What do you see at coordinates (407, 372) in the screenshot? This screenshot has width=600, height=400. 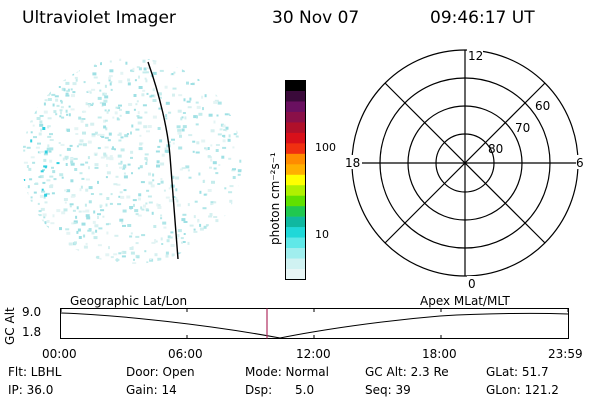 I see `gc-alt-info: GC Alt: 2.3 Re` at bounding box center [407, 372].